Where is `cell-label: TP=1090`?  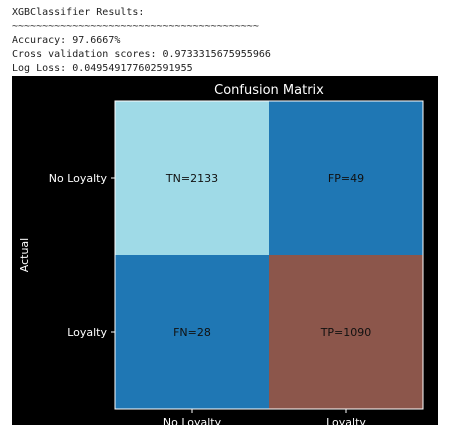 cell-label: TP=1090 is located at coordinates (346, 332).